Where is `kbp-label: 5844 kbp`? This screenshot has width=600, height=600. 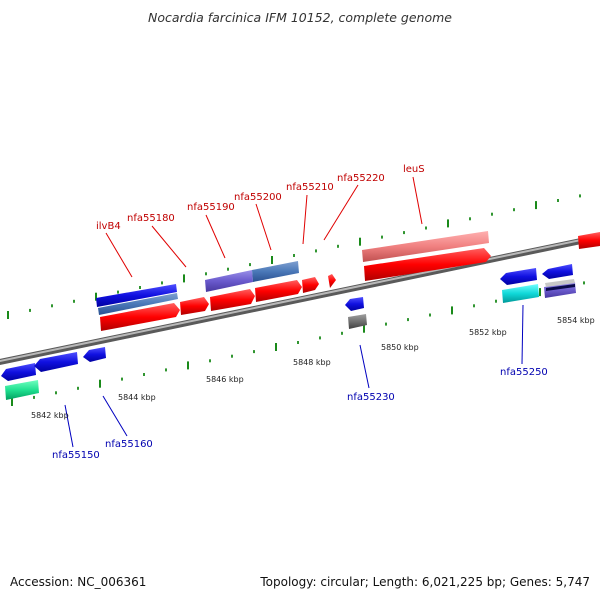 kbp-label: 5844 kbp is located at coordinates (137, 397).